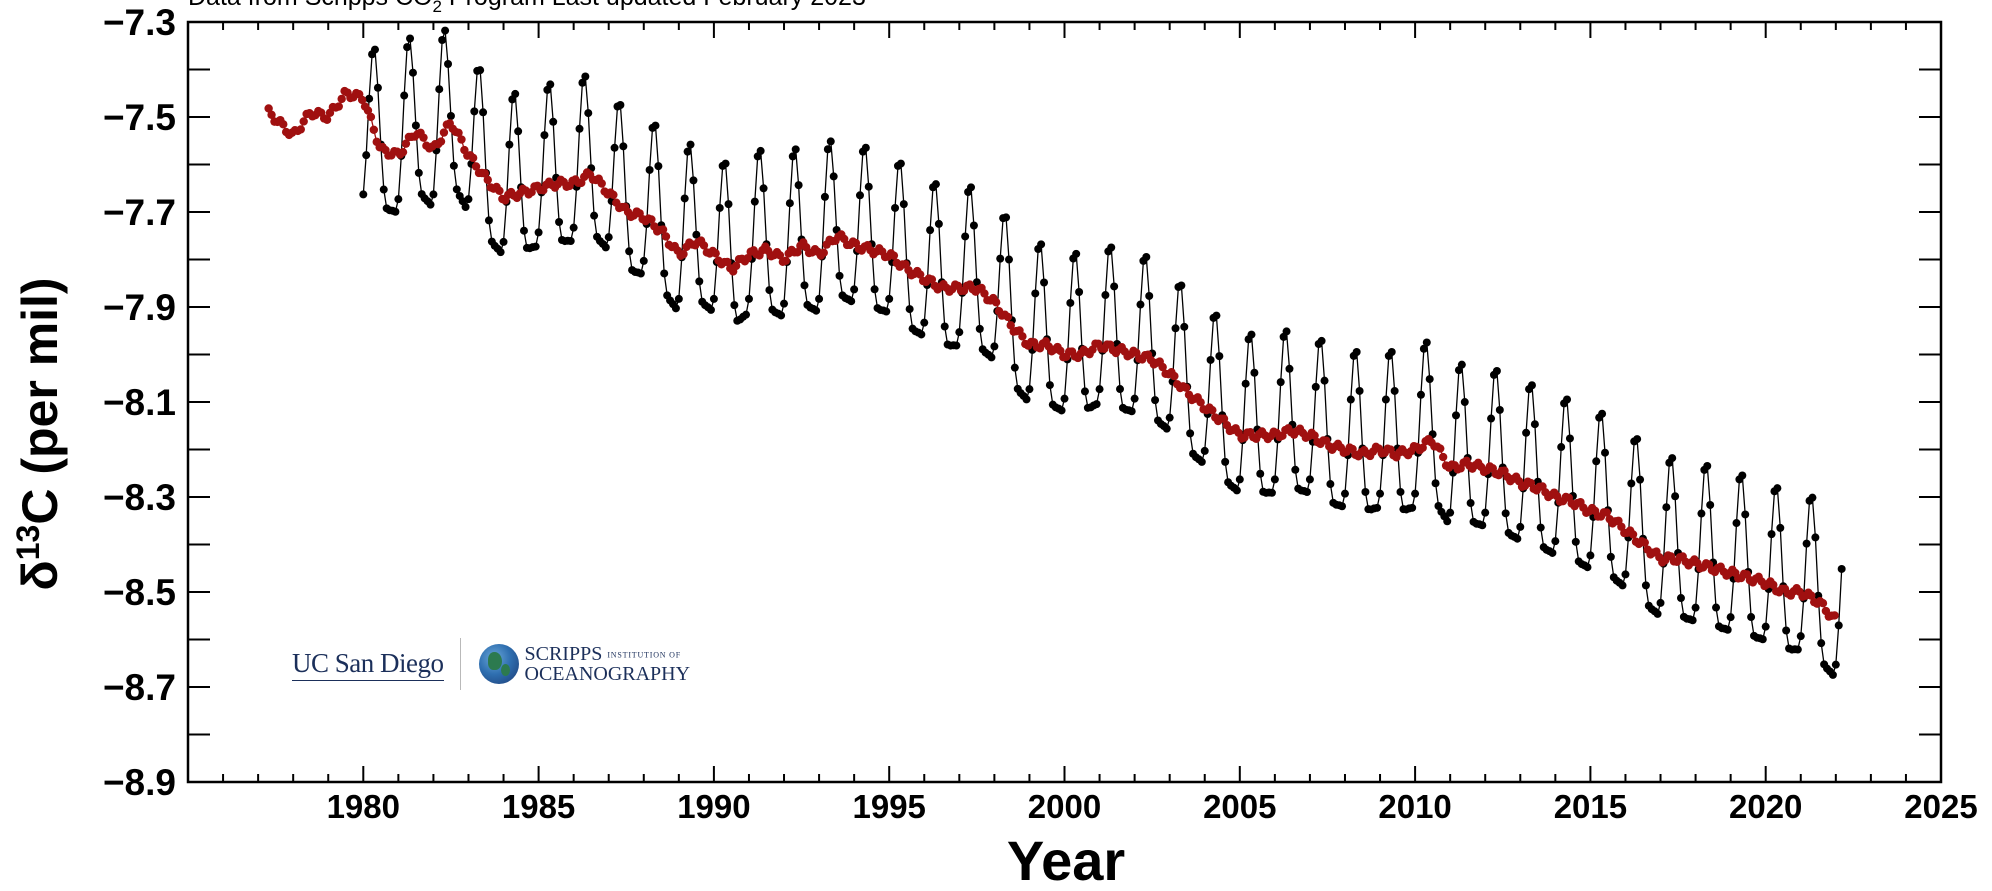 The height and width of the screenshot is (891, 1992). What do you see at coordinates (1940, 806) in the screenshot?
I see `x-tick-label: 2025` at bounding box center [1940, 806].